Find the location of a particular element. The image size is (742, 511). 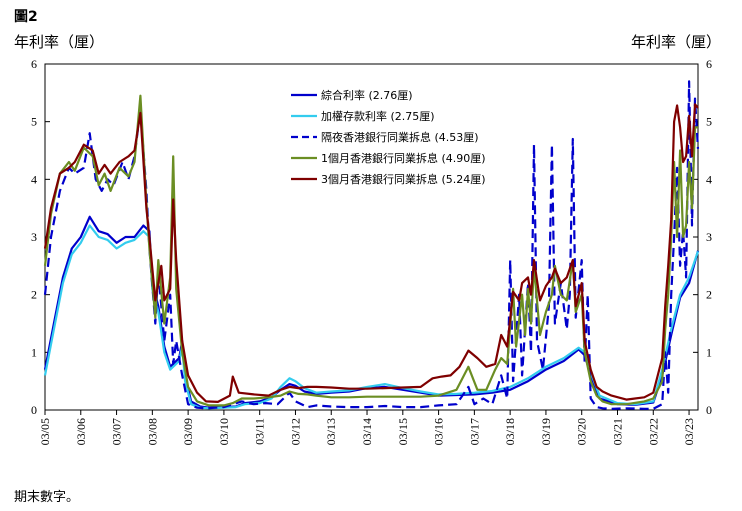

y-tick-label-right: 5 is located at coordinates (709, 122).